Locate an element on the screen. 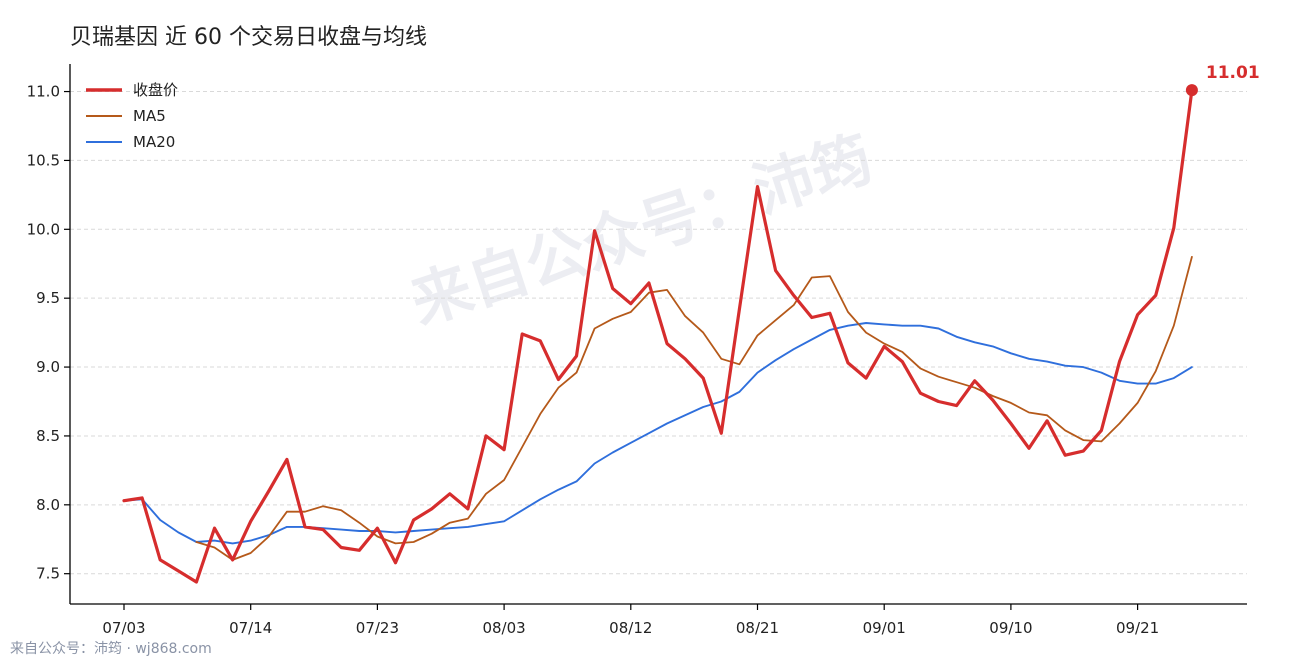  y-tick-label: 10.0 is located at coordinates (43, 229).